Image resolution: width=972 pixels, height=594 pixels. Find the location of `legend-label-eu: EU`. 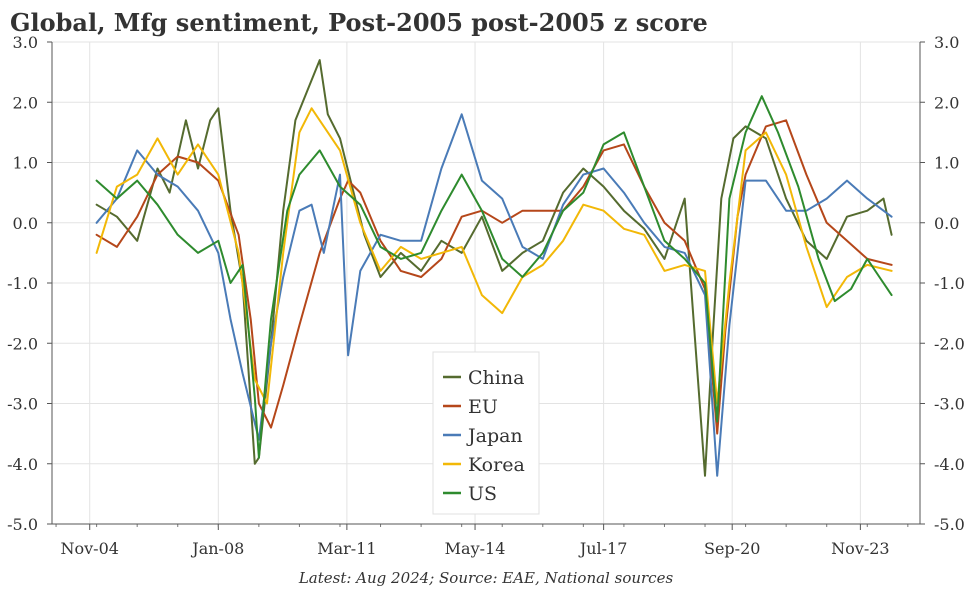

legend-label-eu: EU is located at coordinates (483, 407).